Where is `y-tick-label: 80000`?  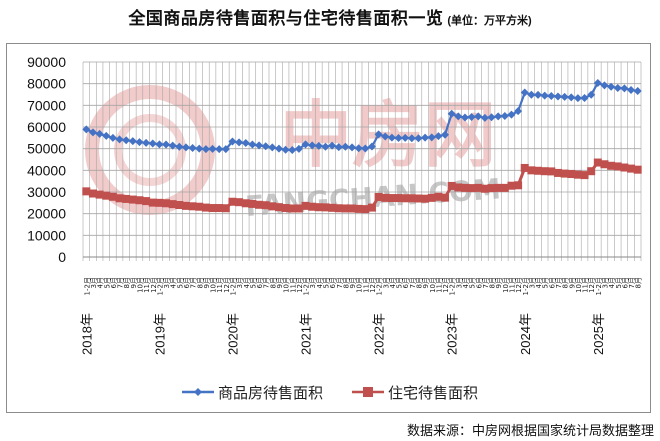
y-tick-label: 80000 is located at coordinates (46, 84).